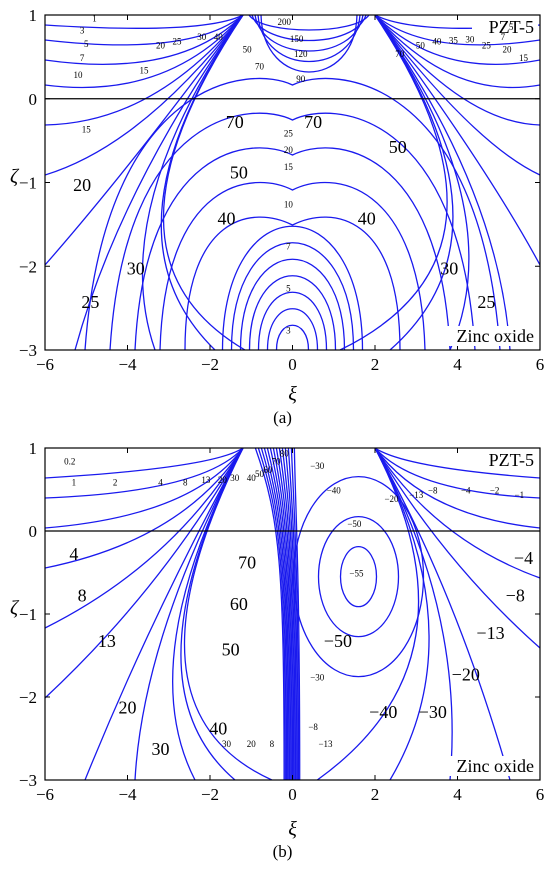 Image resolution: width=550 pixels, height=870 pixels. I want to click on contour-label-small: −40, so click(334, 491).